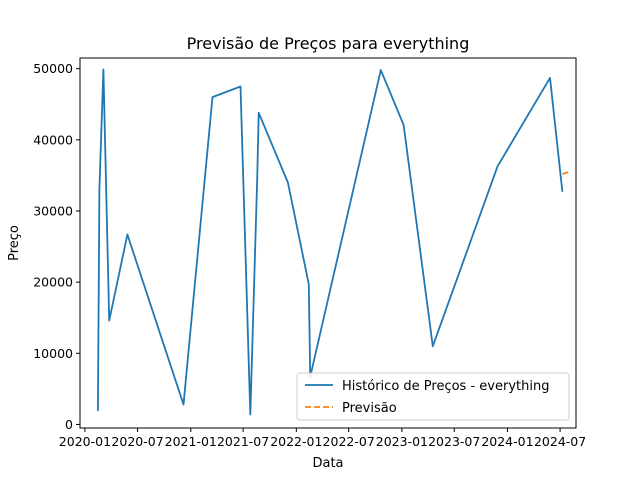 This screenshot has width=640, height=480. I want to click on legend-box, so click(433, 396).